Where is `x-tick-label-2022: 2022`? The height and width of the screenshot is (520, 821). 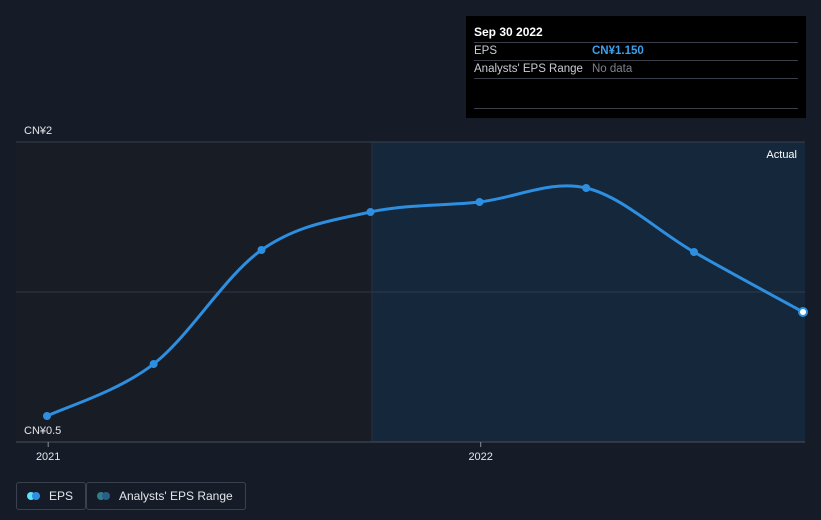 x-tick-label-2022: 2022 is located at coordinates (480, 457).